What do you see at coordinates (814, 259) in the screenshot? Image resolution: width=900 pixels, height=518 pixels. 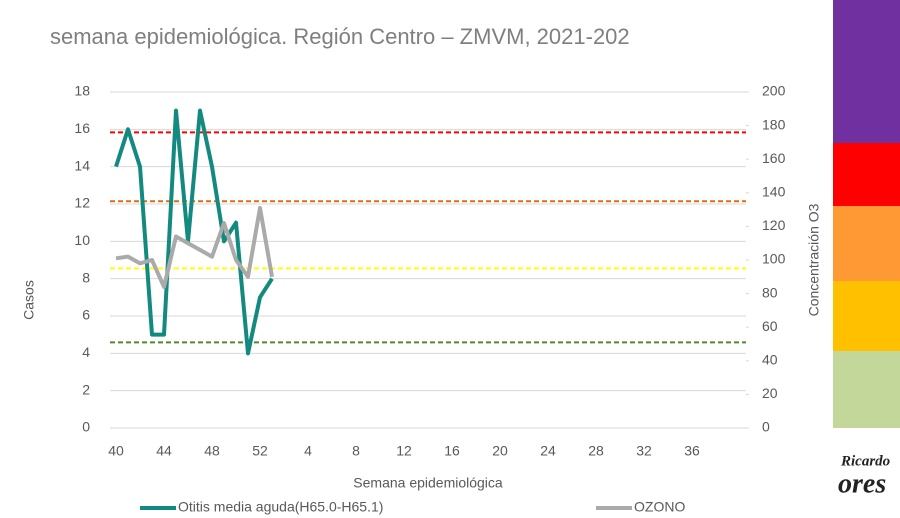 I see `y2-axis-label: Concentración O3` at bounding box center [814, 259].